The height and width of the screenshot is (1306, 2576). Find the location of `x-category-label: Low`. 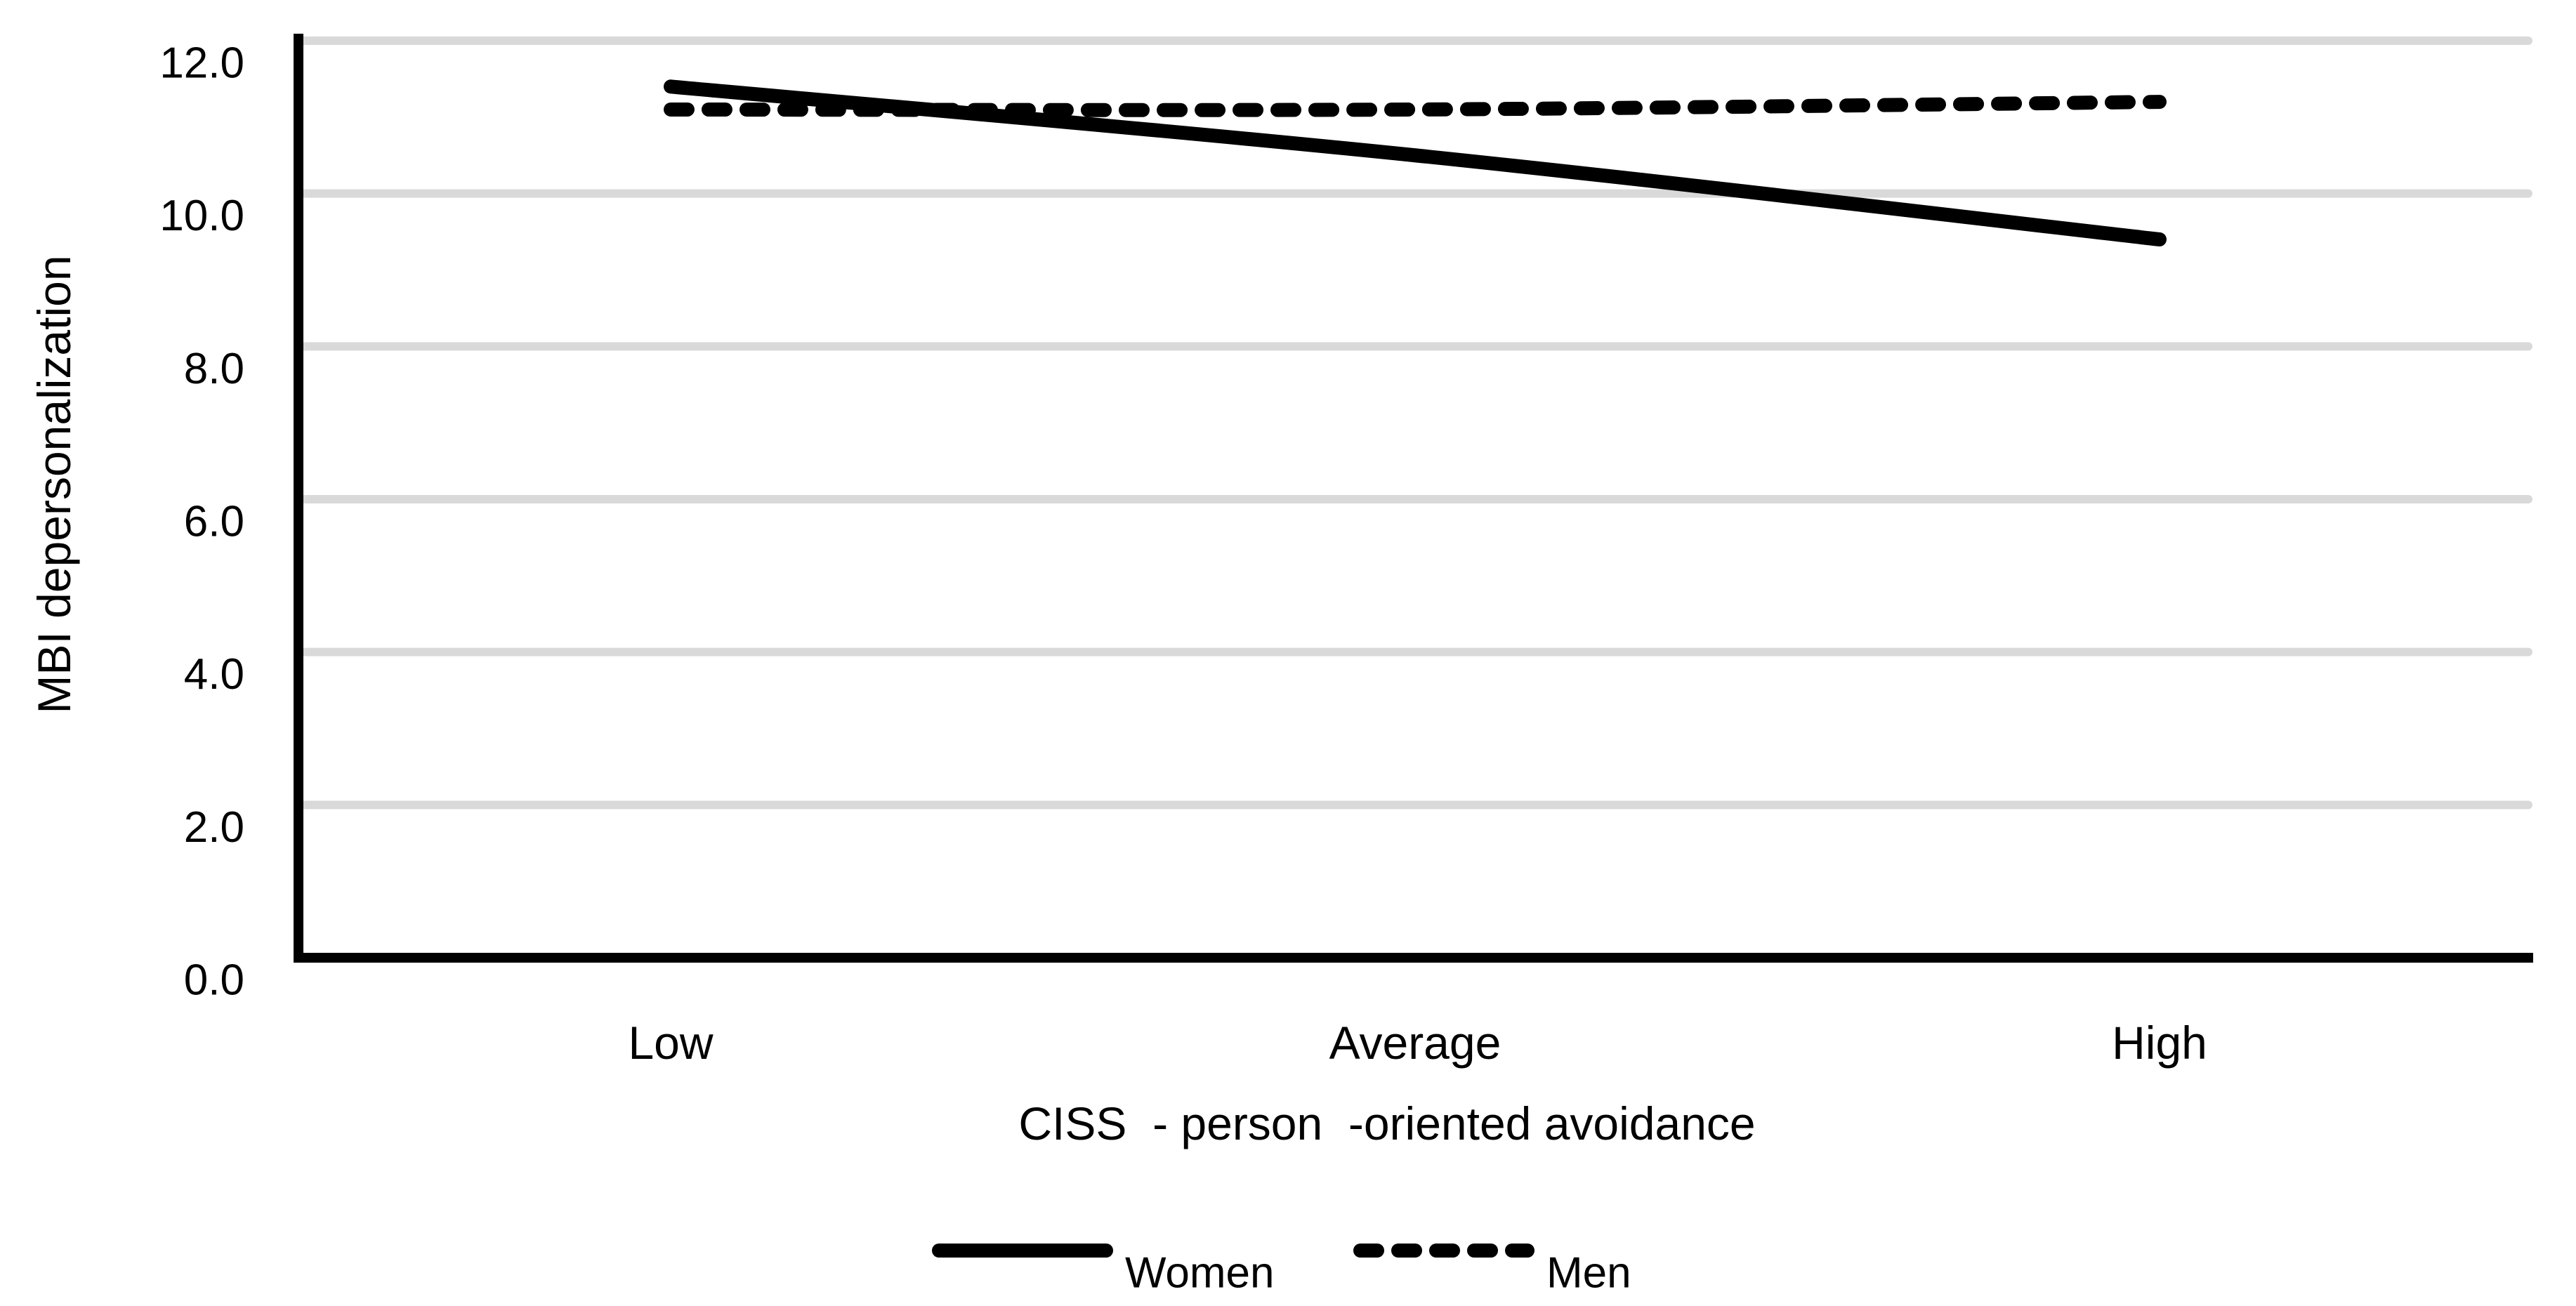

x-category-label: Low is located at coordinates (670, 1043).